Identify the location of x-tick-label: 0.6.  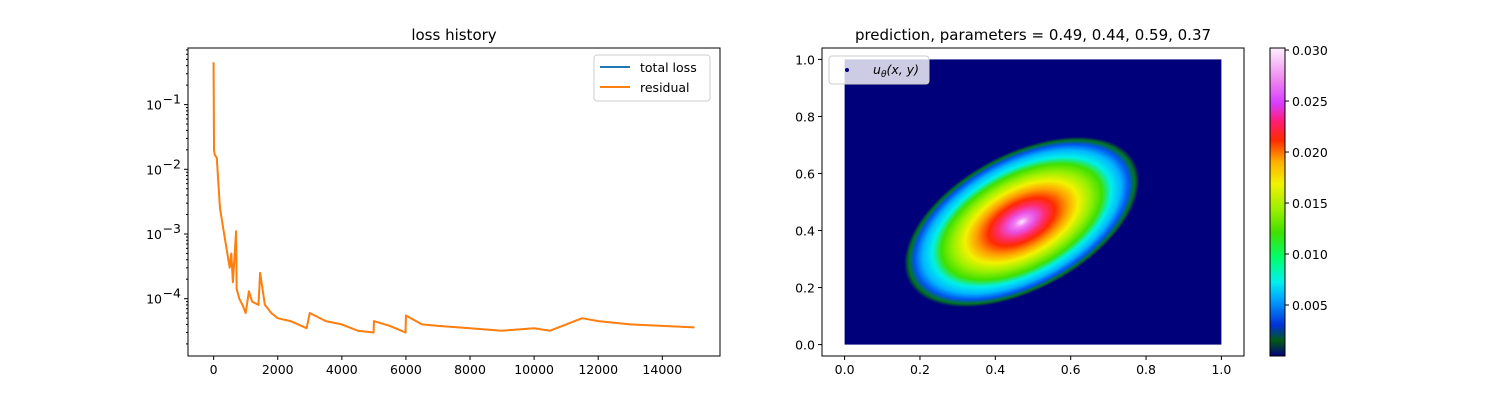
(1071, 369).